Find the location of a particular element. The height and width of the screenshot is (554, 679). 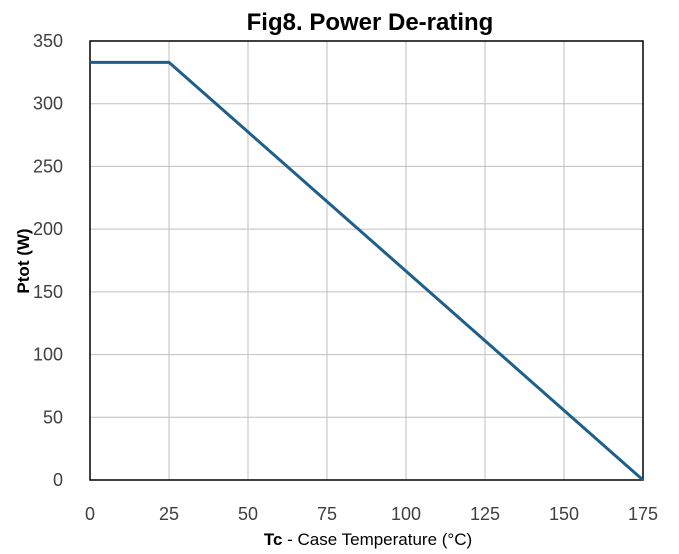

x-tick-label: 0 is located at coordinates (90, 514).